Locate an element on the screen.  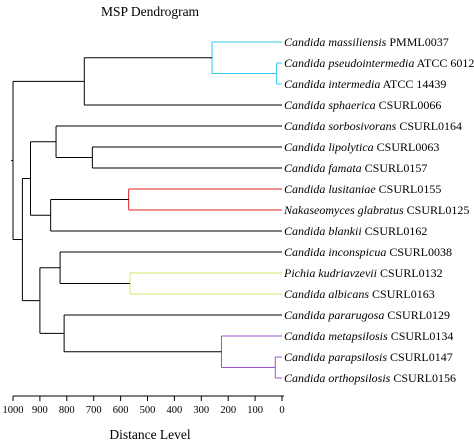
x-tick-label: 400 is located at coordinates (175, 410).